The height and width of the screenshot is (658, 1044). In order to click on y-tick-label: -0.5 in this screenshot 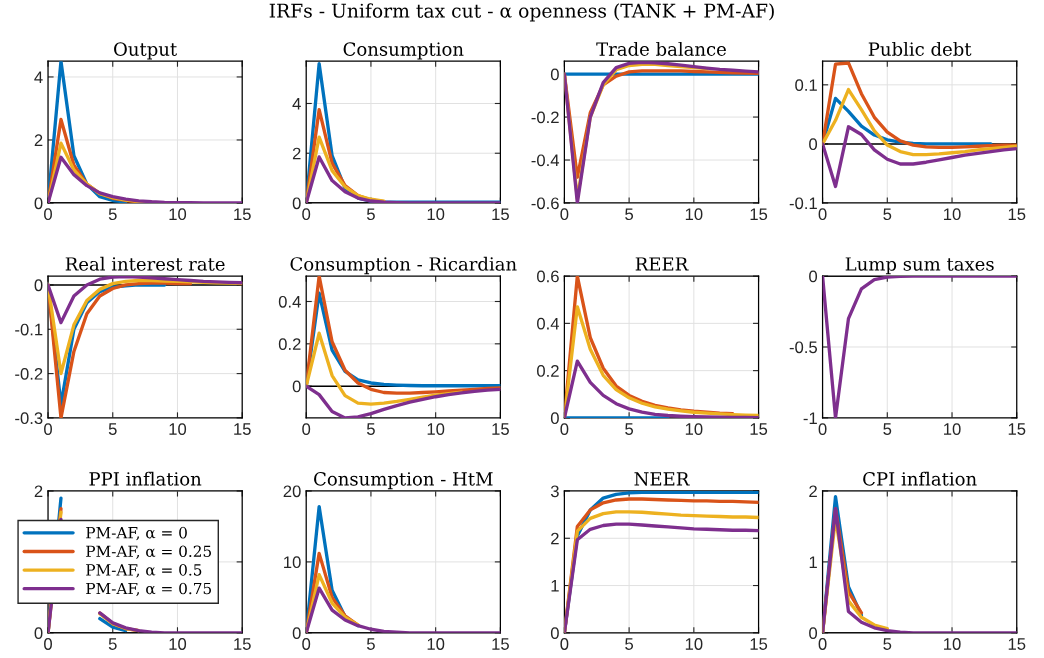, I will do `click(803, 347)`.